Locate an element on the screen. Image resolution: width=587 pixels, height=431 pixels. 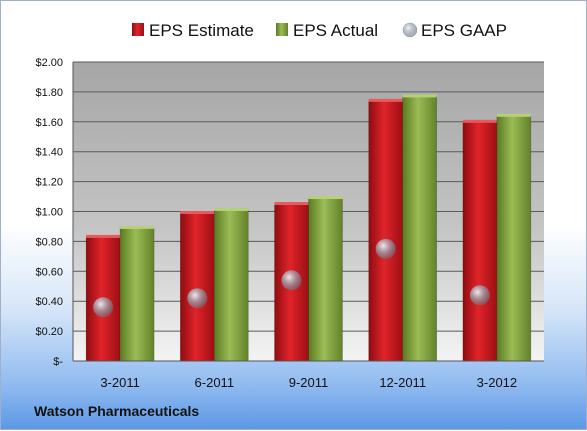
y-tick-label: $1.40 is located at coordinates (49, 153).